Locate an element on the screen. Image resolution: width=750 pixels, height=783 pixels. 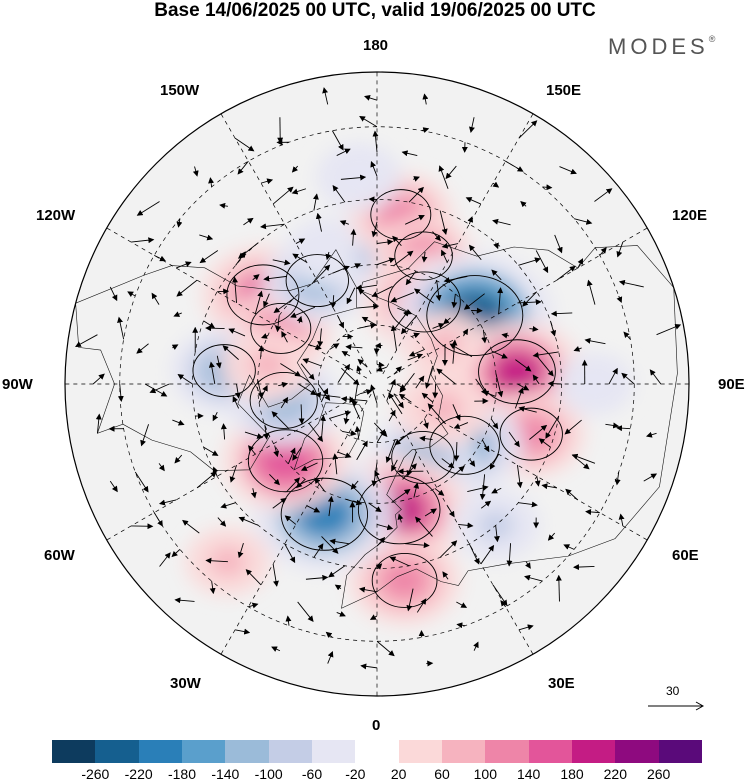
anomaly-core is located at coordinates (517, 372).